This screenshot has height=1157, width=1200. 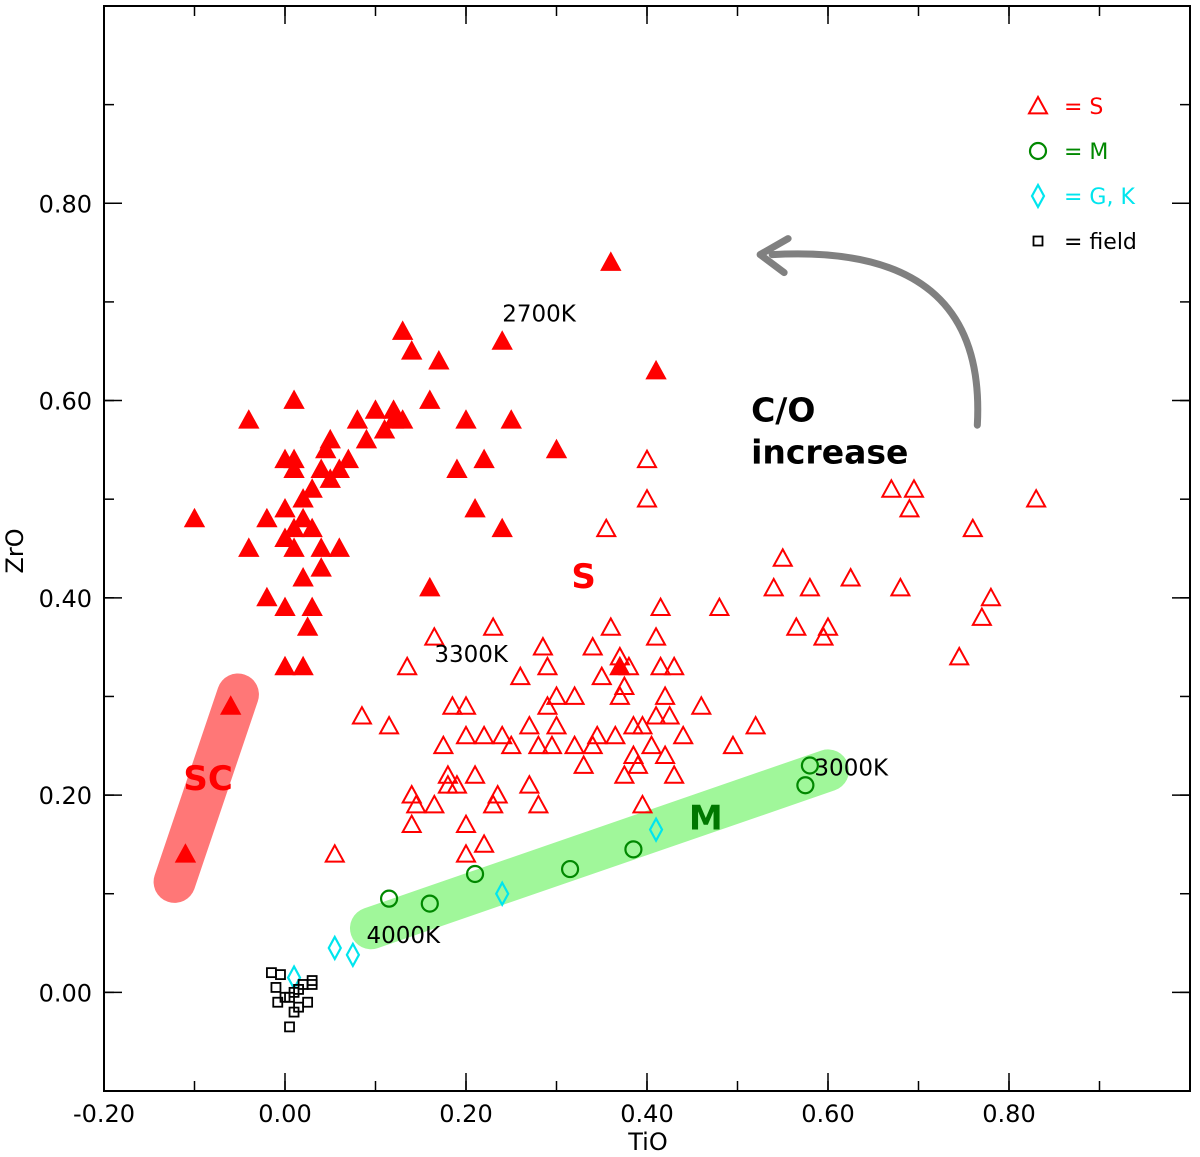 What do you see at coordinates (465, 1114) in the screenshot?
I see `x-tick-label: 0.20` at bounding box center [465, 1114].